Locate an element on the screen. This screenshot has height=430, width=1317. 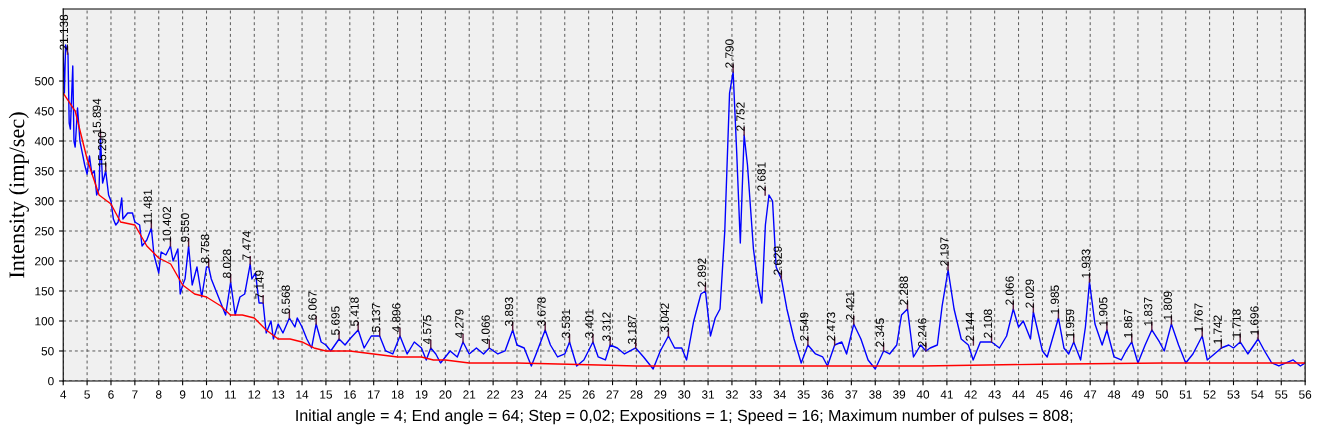
annotation: 1.809 is located at coordinates (1167, 305).